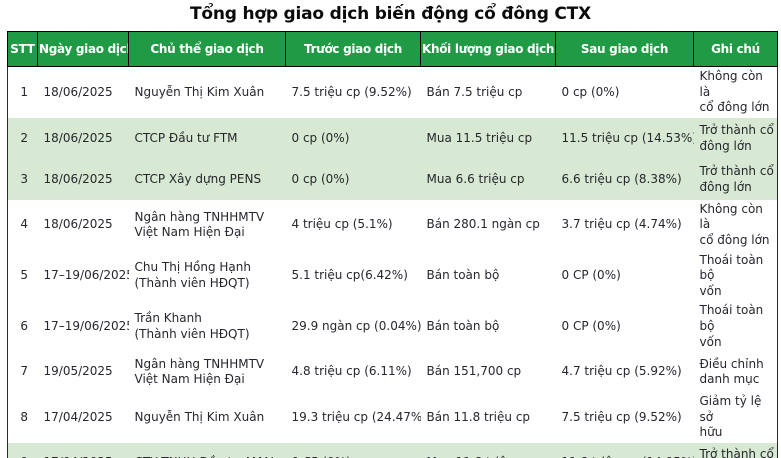 This screenshot has height=458, width=781. Describe the element at coordinates (351, 371) in the screenshot. I see `cell-truoc-giao-dich: 4.8 triệu cp (6.11%)` at that location.